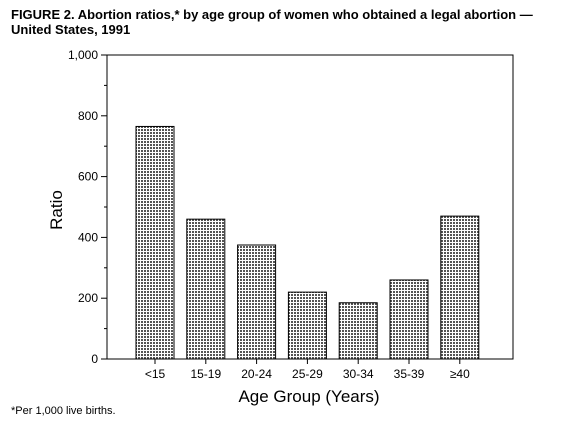 The image size is (566, 425). What do you see at coordinates (83, 55) in the screenshot?
I see `y-tick-label: 1,000` at bounding box center [83, 55].